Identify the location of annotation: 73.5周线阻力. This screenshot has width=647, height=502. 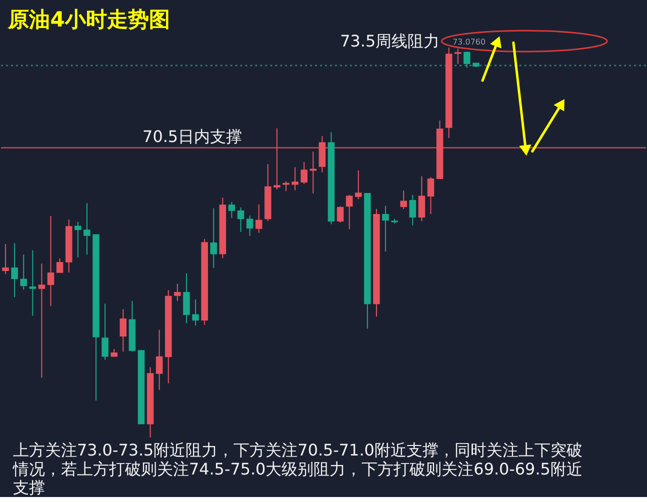
(390, 41).